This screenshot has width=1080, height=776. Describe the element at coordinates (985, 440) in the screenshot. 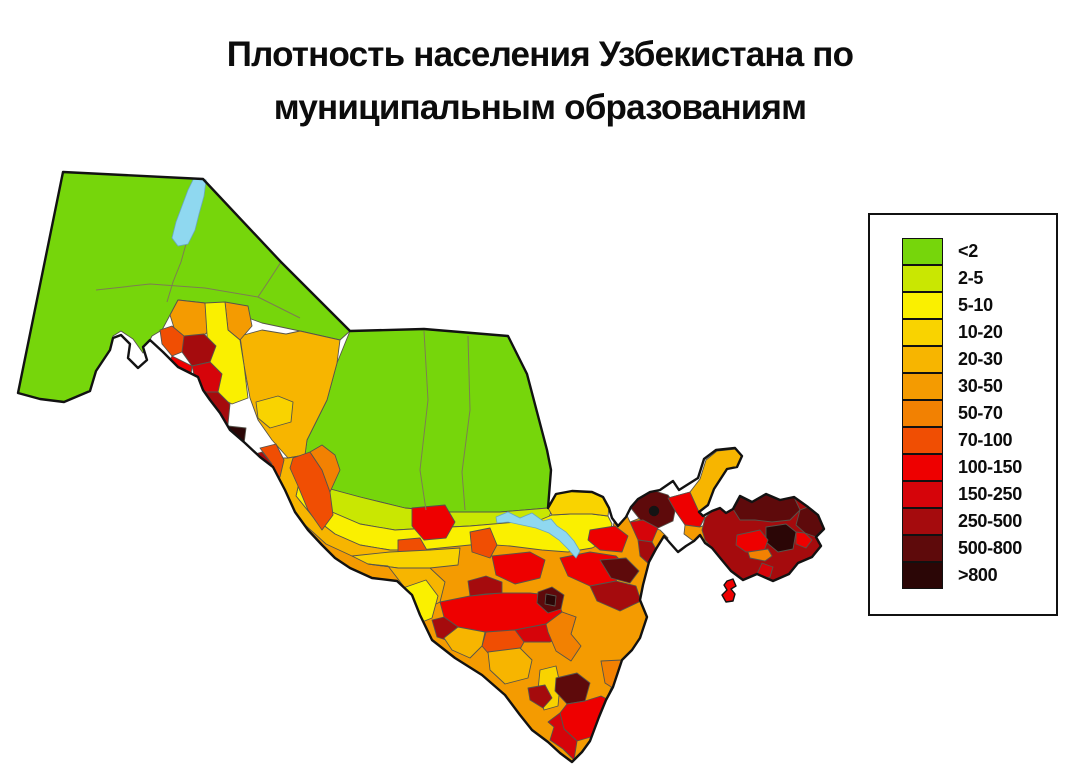

I see `legend-label: 70-100` at that location.